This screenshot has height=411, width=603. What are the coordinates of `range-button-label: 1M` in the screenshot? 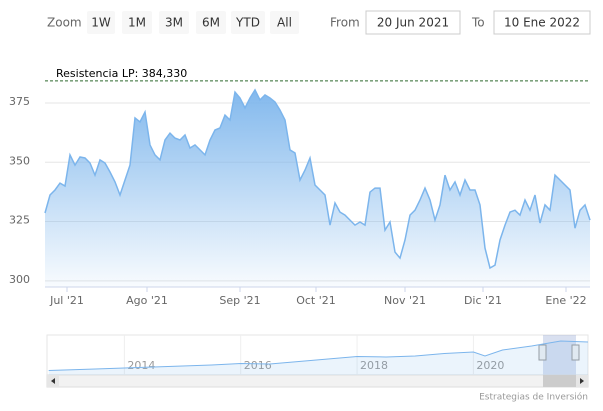 It's located at (137, 23).